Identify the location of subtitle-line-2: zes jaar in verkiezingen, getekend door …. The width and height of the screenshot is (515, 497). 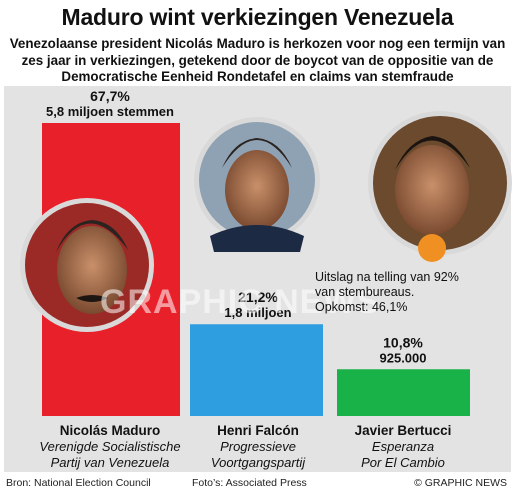
(257, 60).